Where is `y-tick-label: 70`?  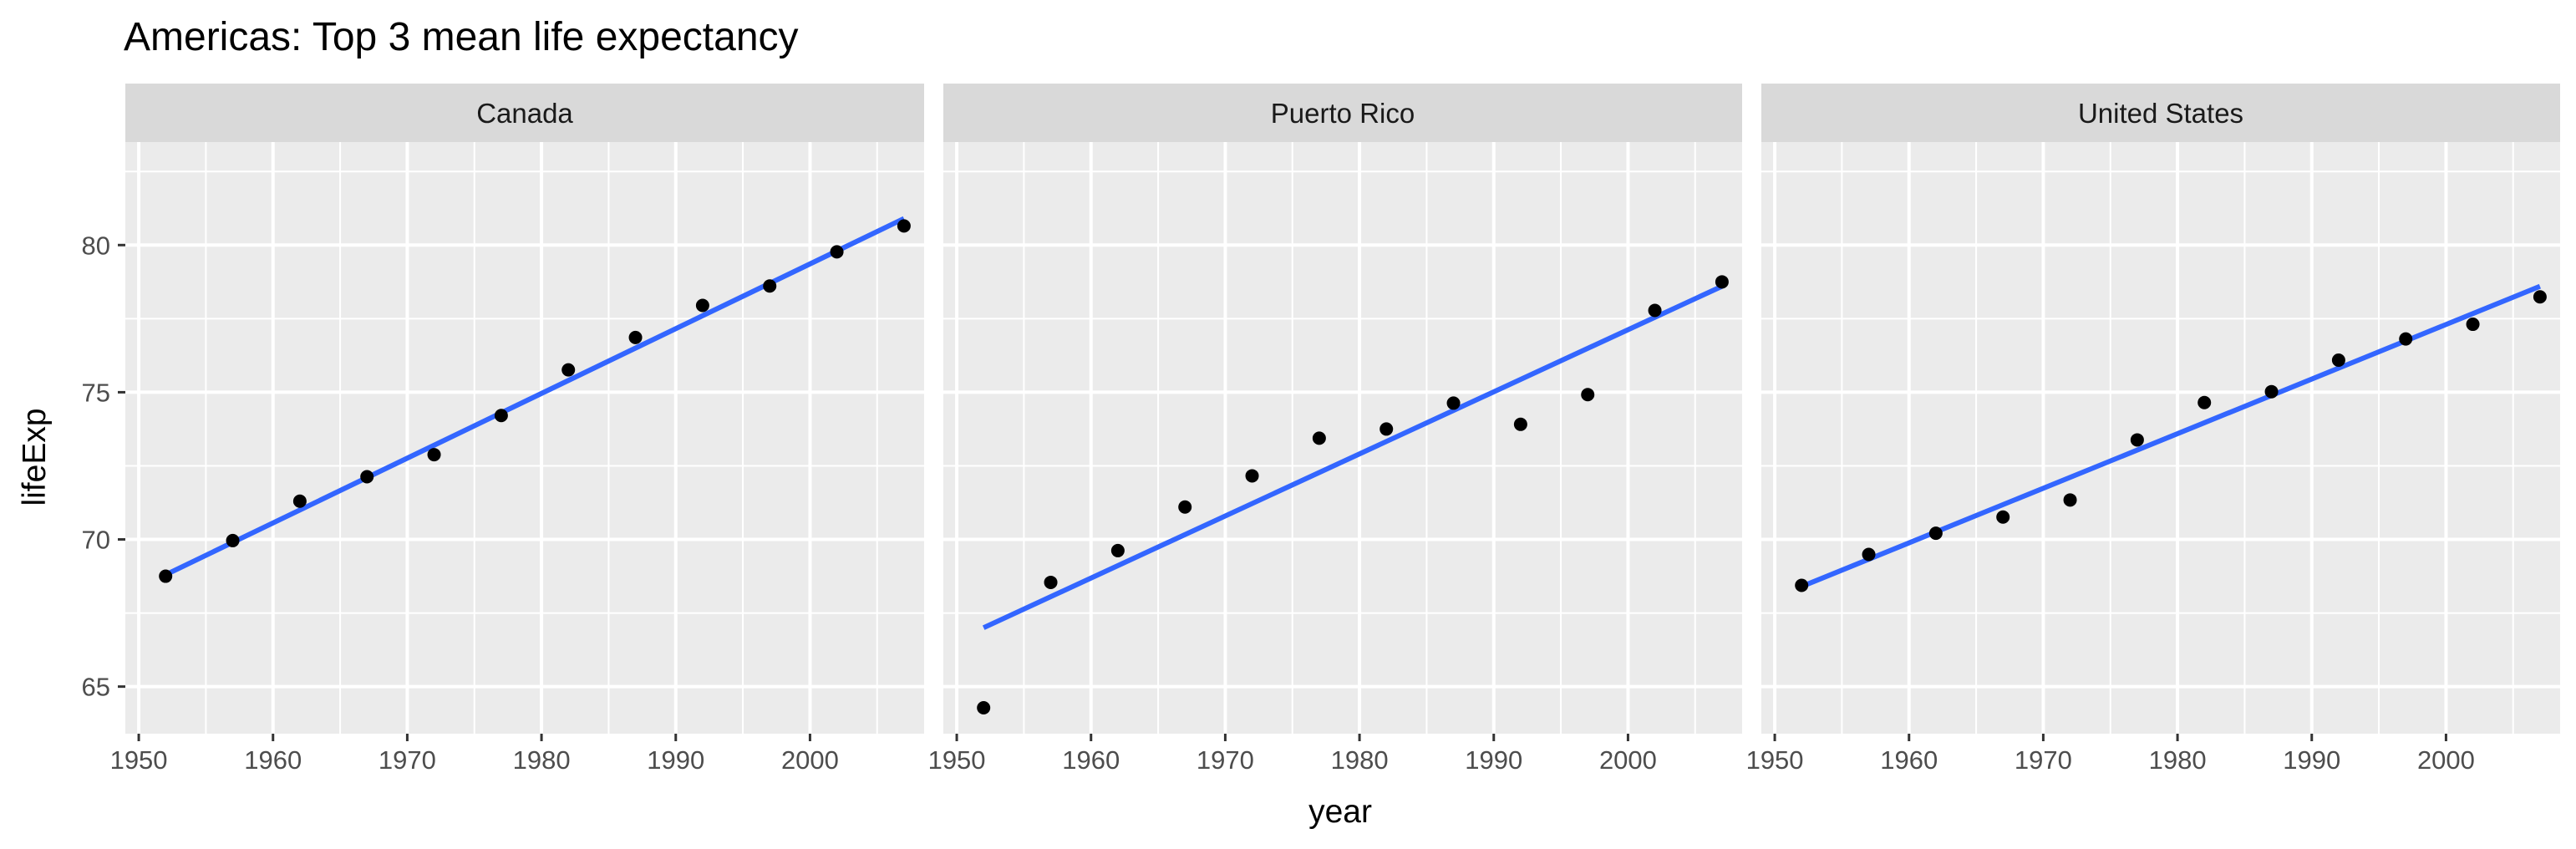
y-tick-label: 70 is located at coordinates (96, 540).